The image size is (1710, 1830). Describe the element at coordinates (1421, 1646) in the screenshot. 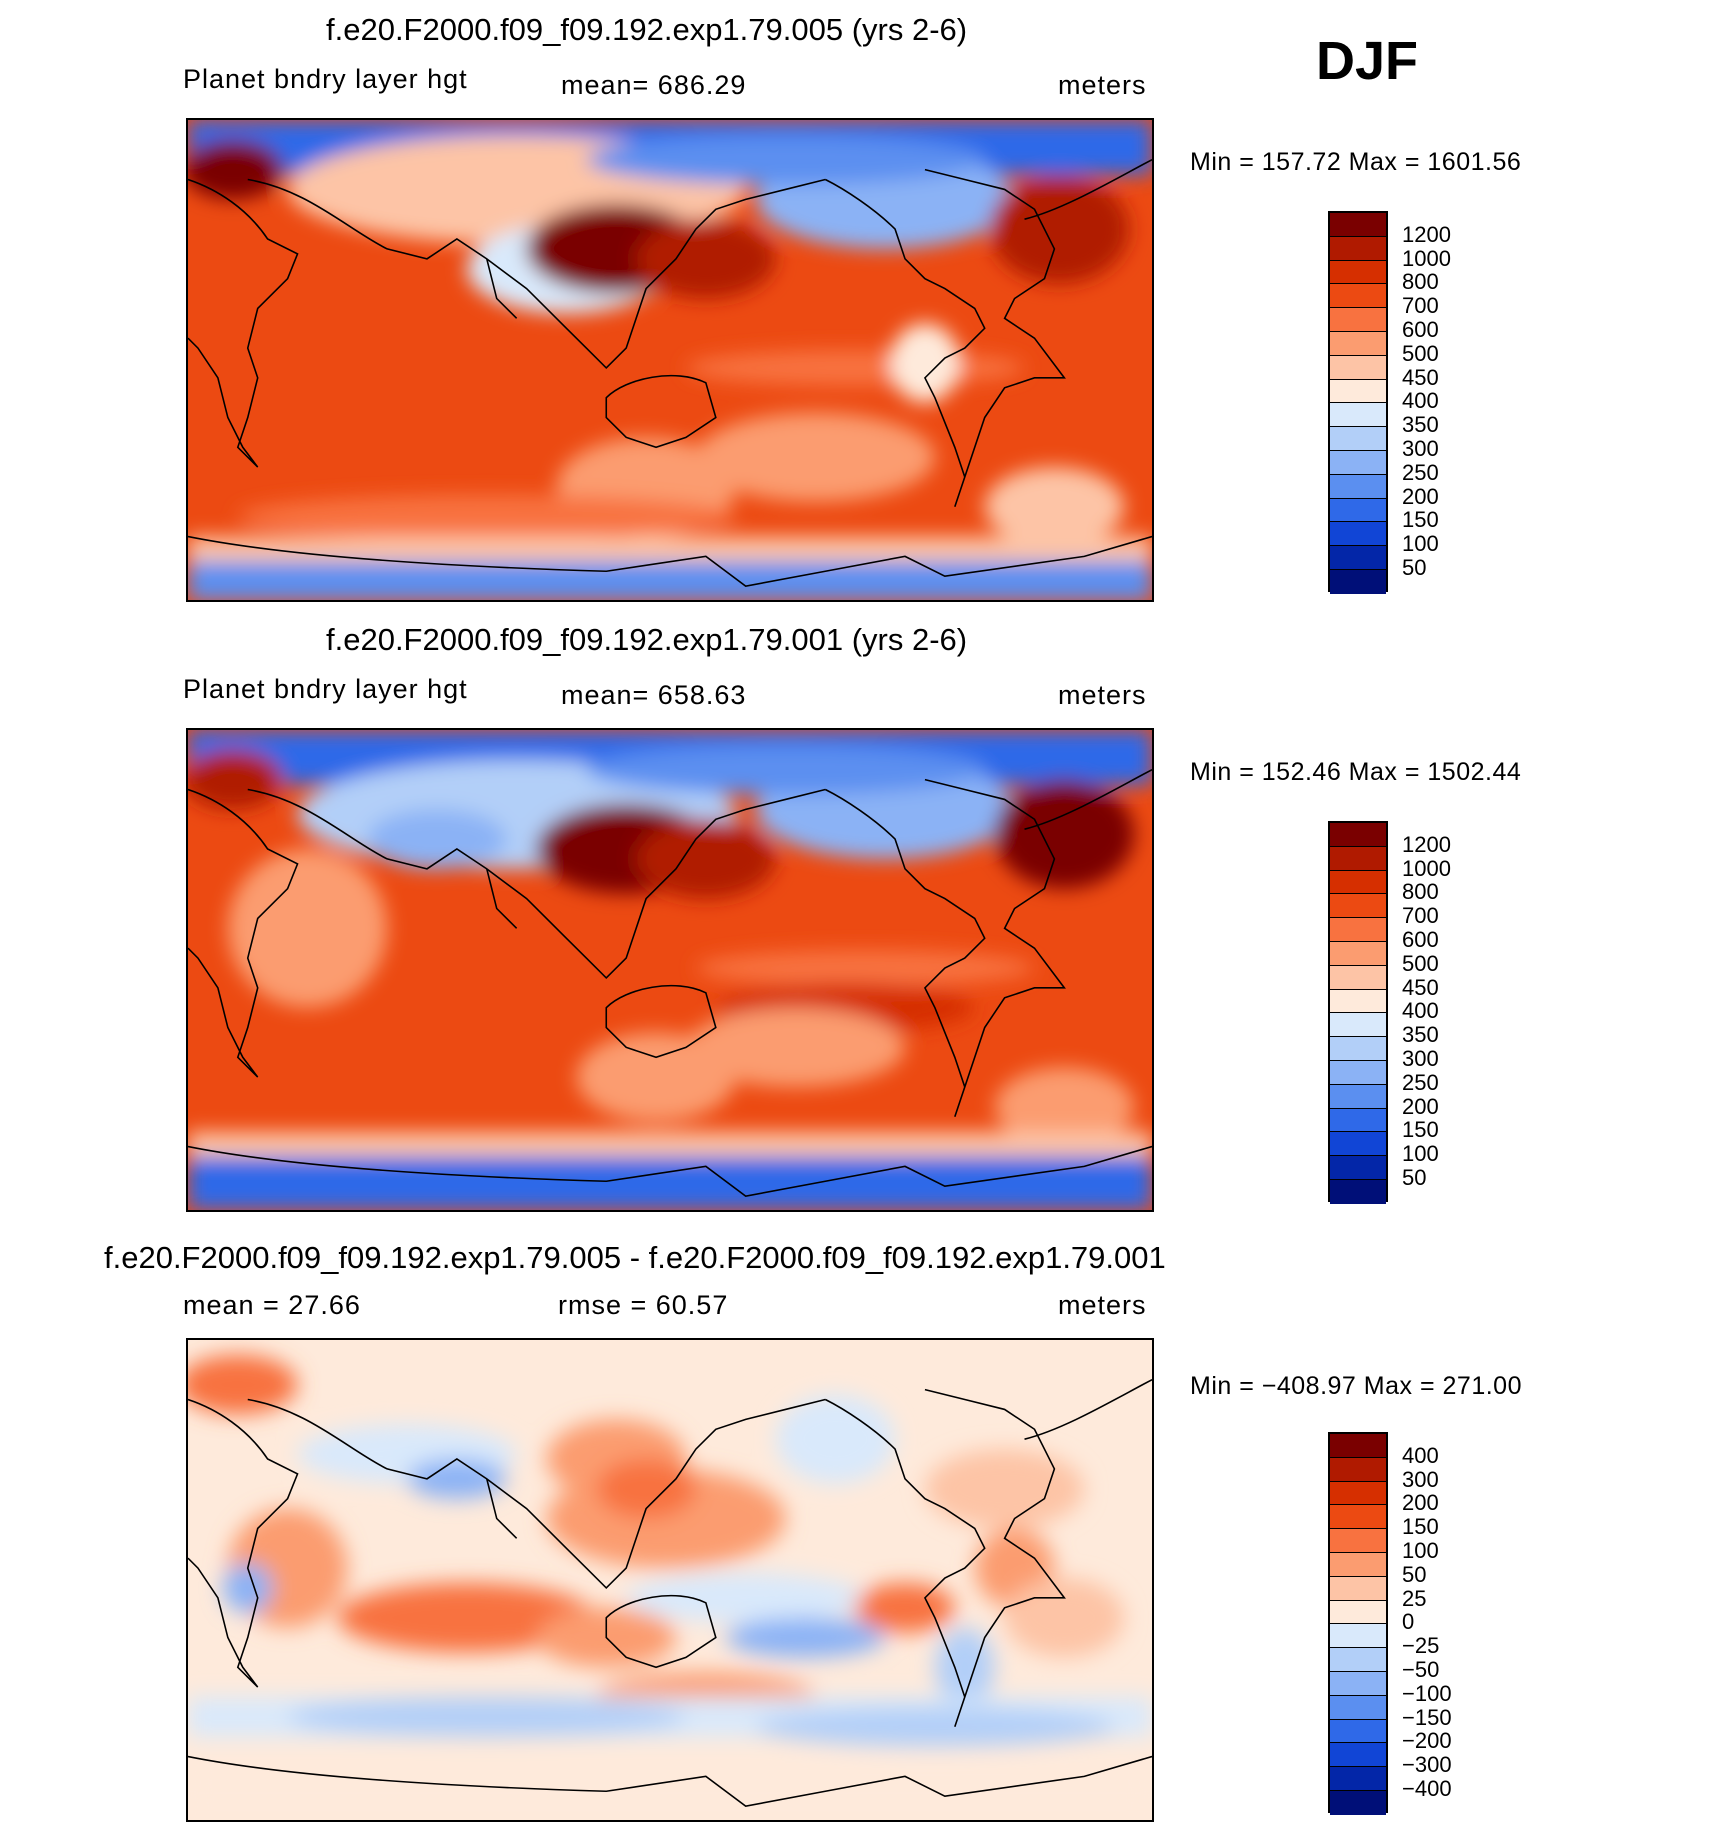

I see `colorbar-tick-label: −25` at that location.